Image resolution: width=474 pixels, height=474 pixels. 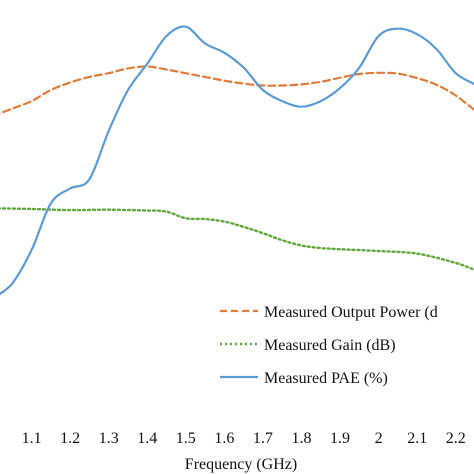 I want to click on series-line-output-power, so click(x=237, y=90).